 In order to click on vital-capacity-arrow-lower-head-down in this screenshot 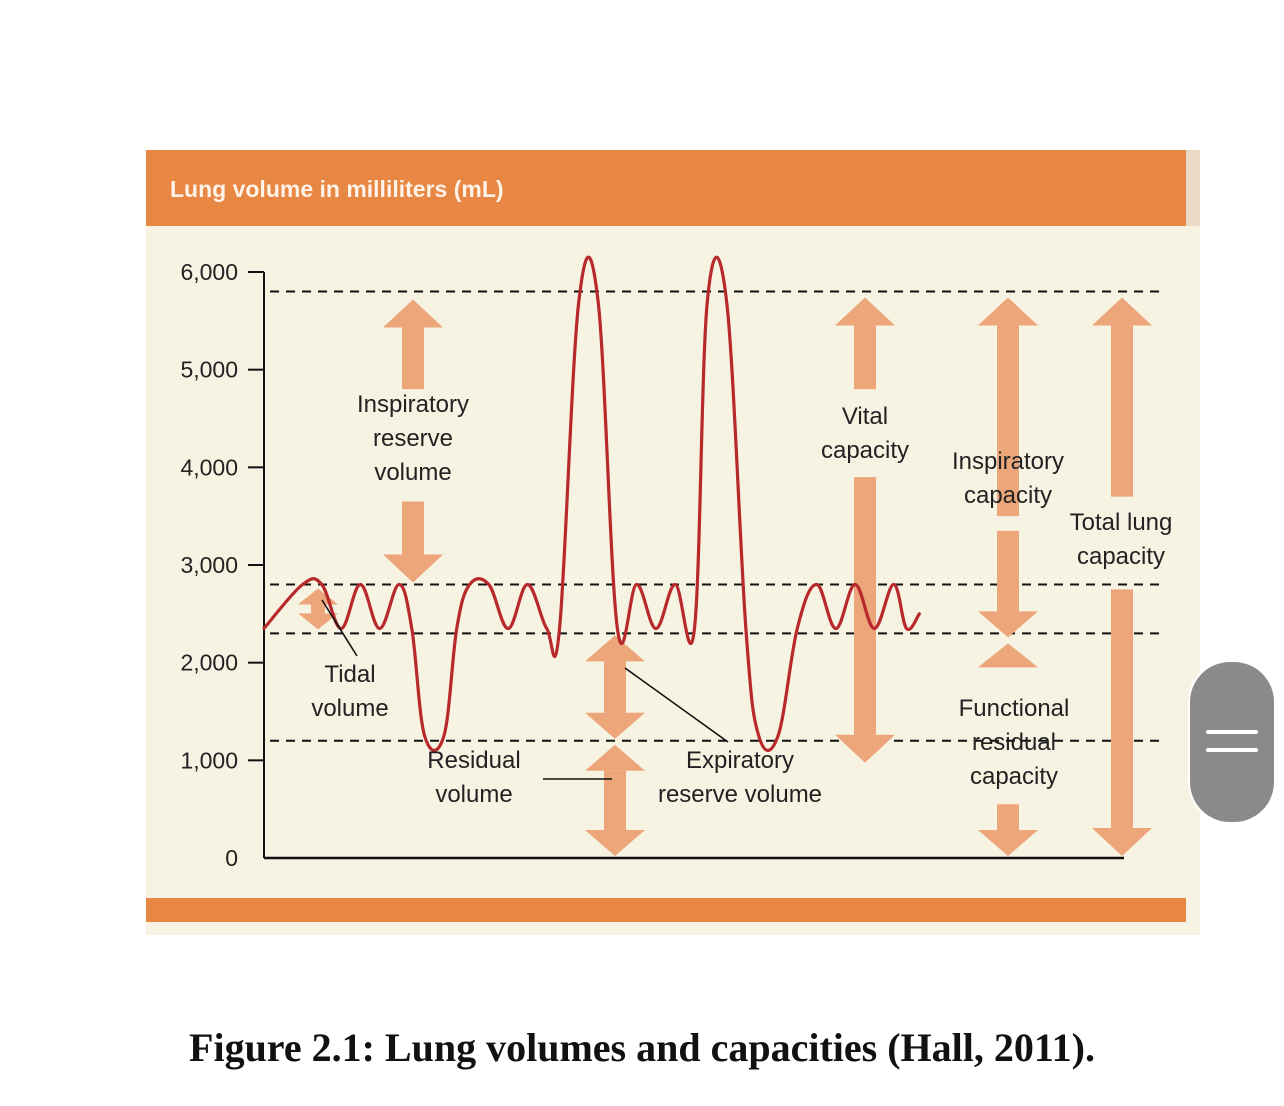, I will do `click(865, 748)`.